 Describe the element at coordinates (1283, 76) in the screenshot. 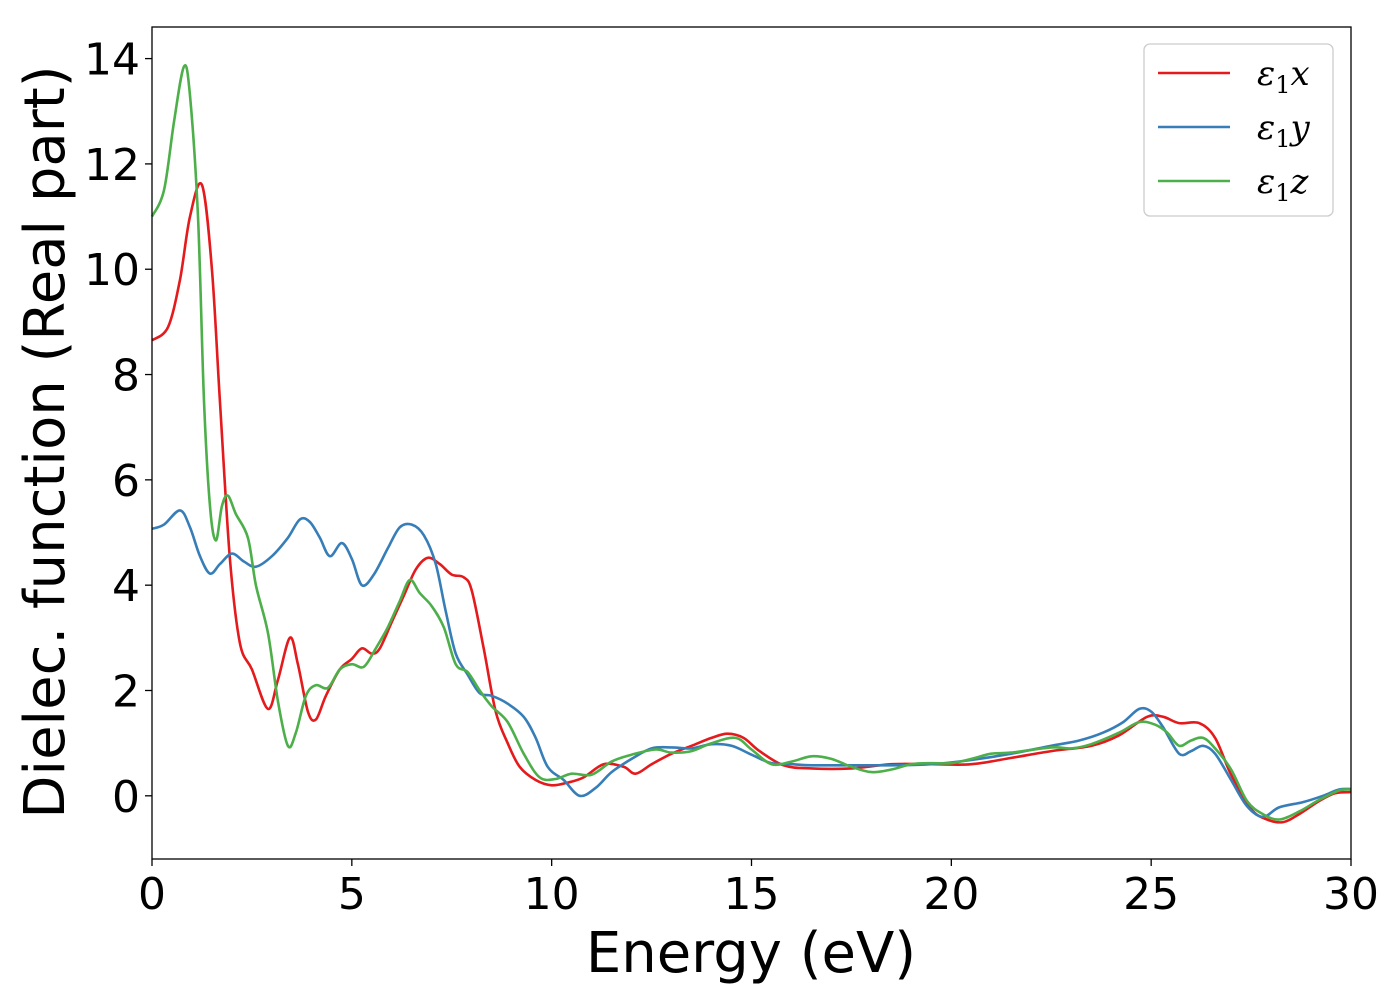

I see `legend-label-x: ε1x` at that location.